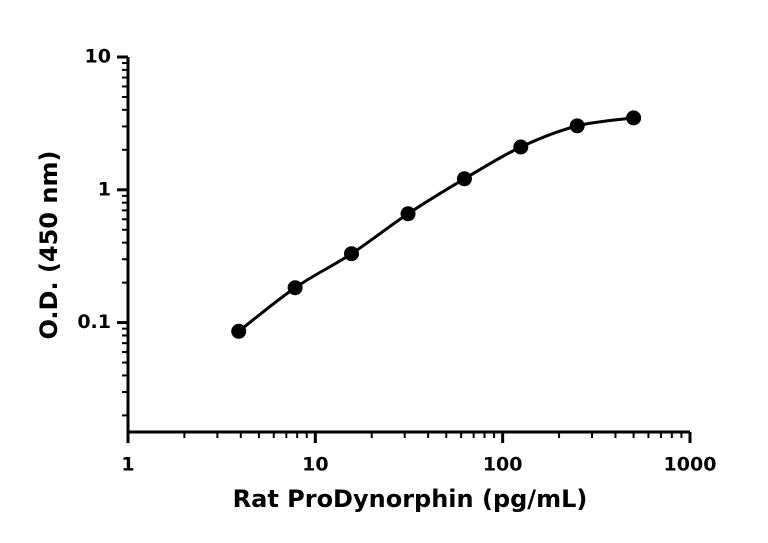 The image size is (768, 543). Describe the element at coordinates (49, 245) in the screenshot. I see `y-axis-title: O.D. (450 nm)` at that location.